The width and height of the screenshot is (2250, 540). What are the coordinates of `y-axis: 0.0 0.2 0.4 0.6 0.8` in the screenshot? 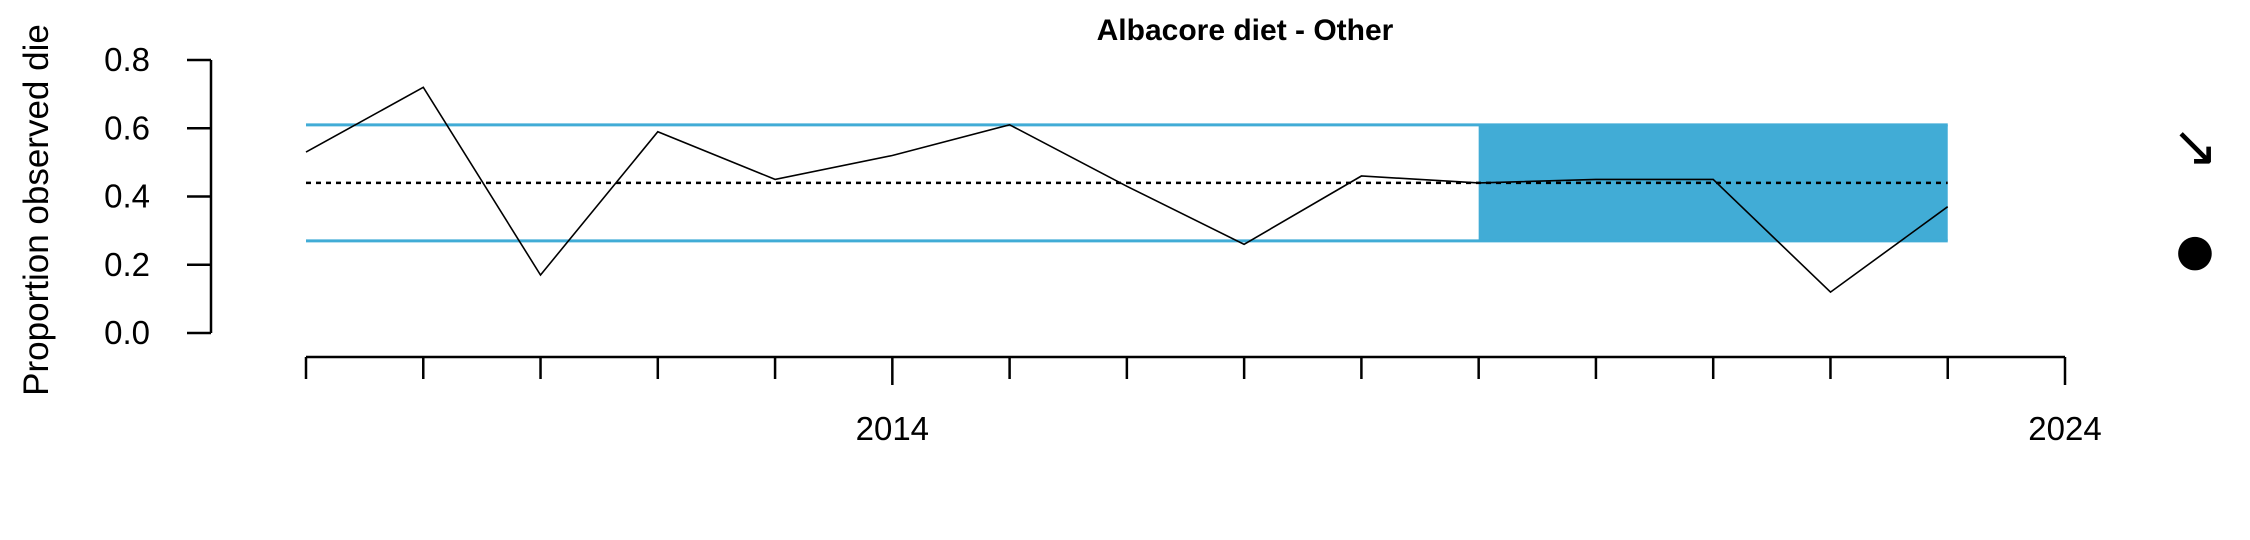 It's located at (158, 196).